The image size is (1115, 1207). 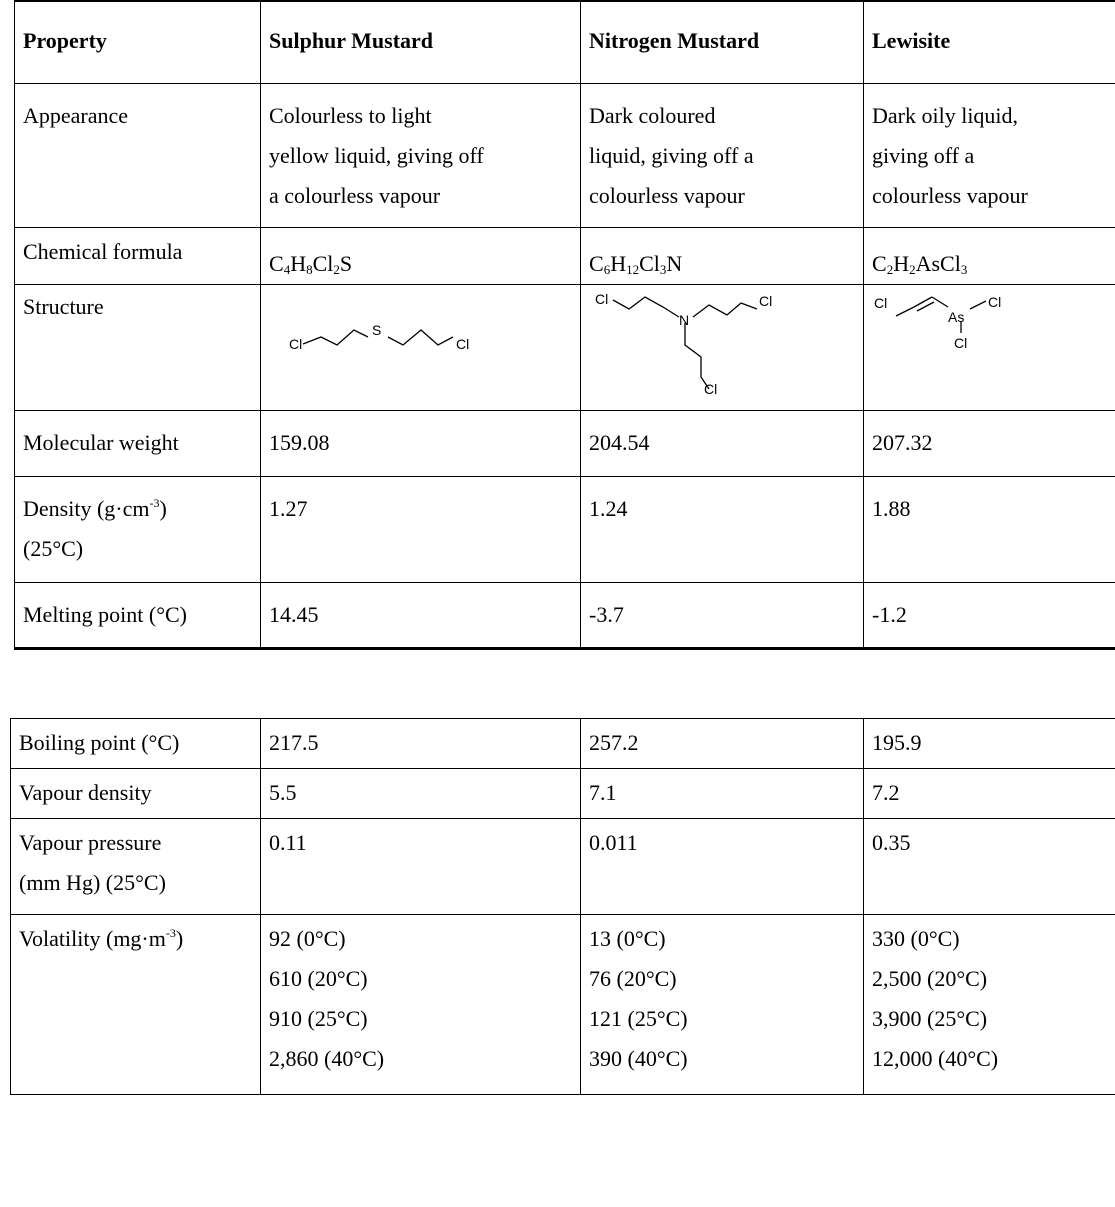 I want to click on mw-nitrogen: 204.54, so click(x=722, y=443).